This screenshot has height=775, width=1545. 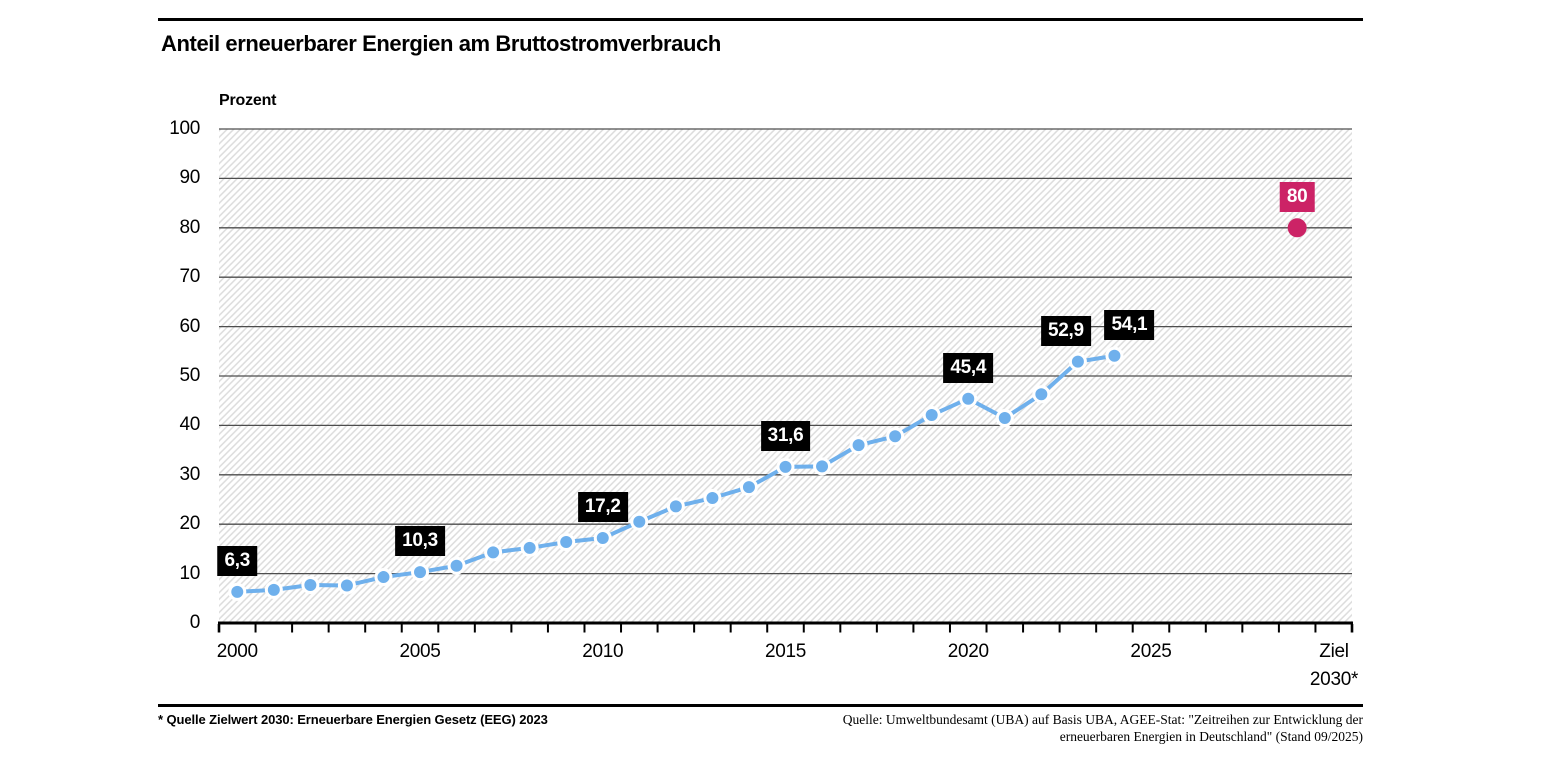 What do you see at coordinates (189, 573) in the screenshot?
I see `y-tick-label-10: 10` at bounding box center [189, 573].